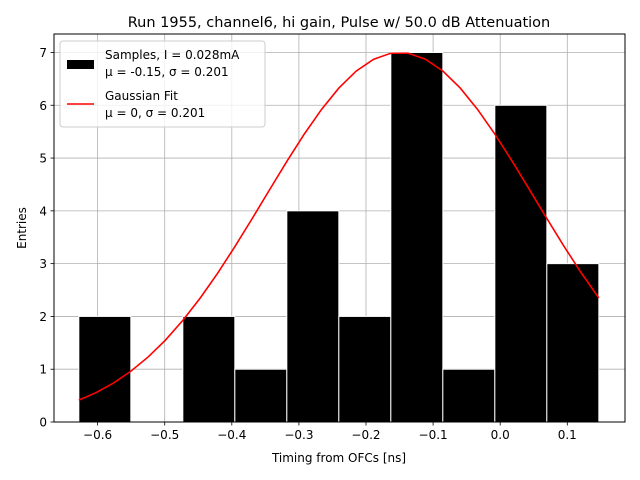 Image resolution: width=640 pixels, height=480 pixels. I want to click on x-tick-label: −0.6, so click(97, 435).